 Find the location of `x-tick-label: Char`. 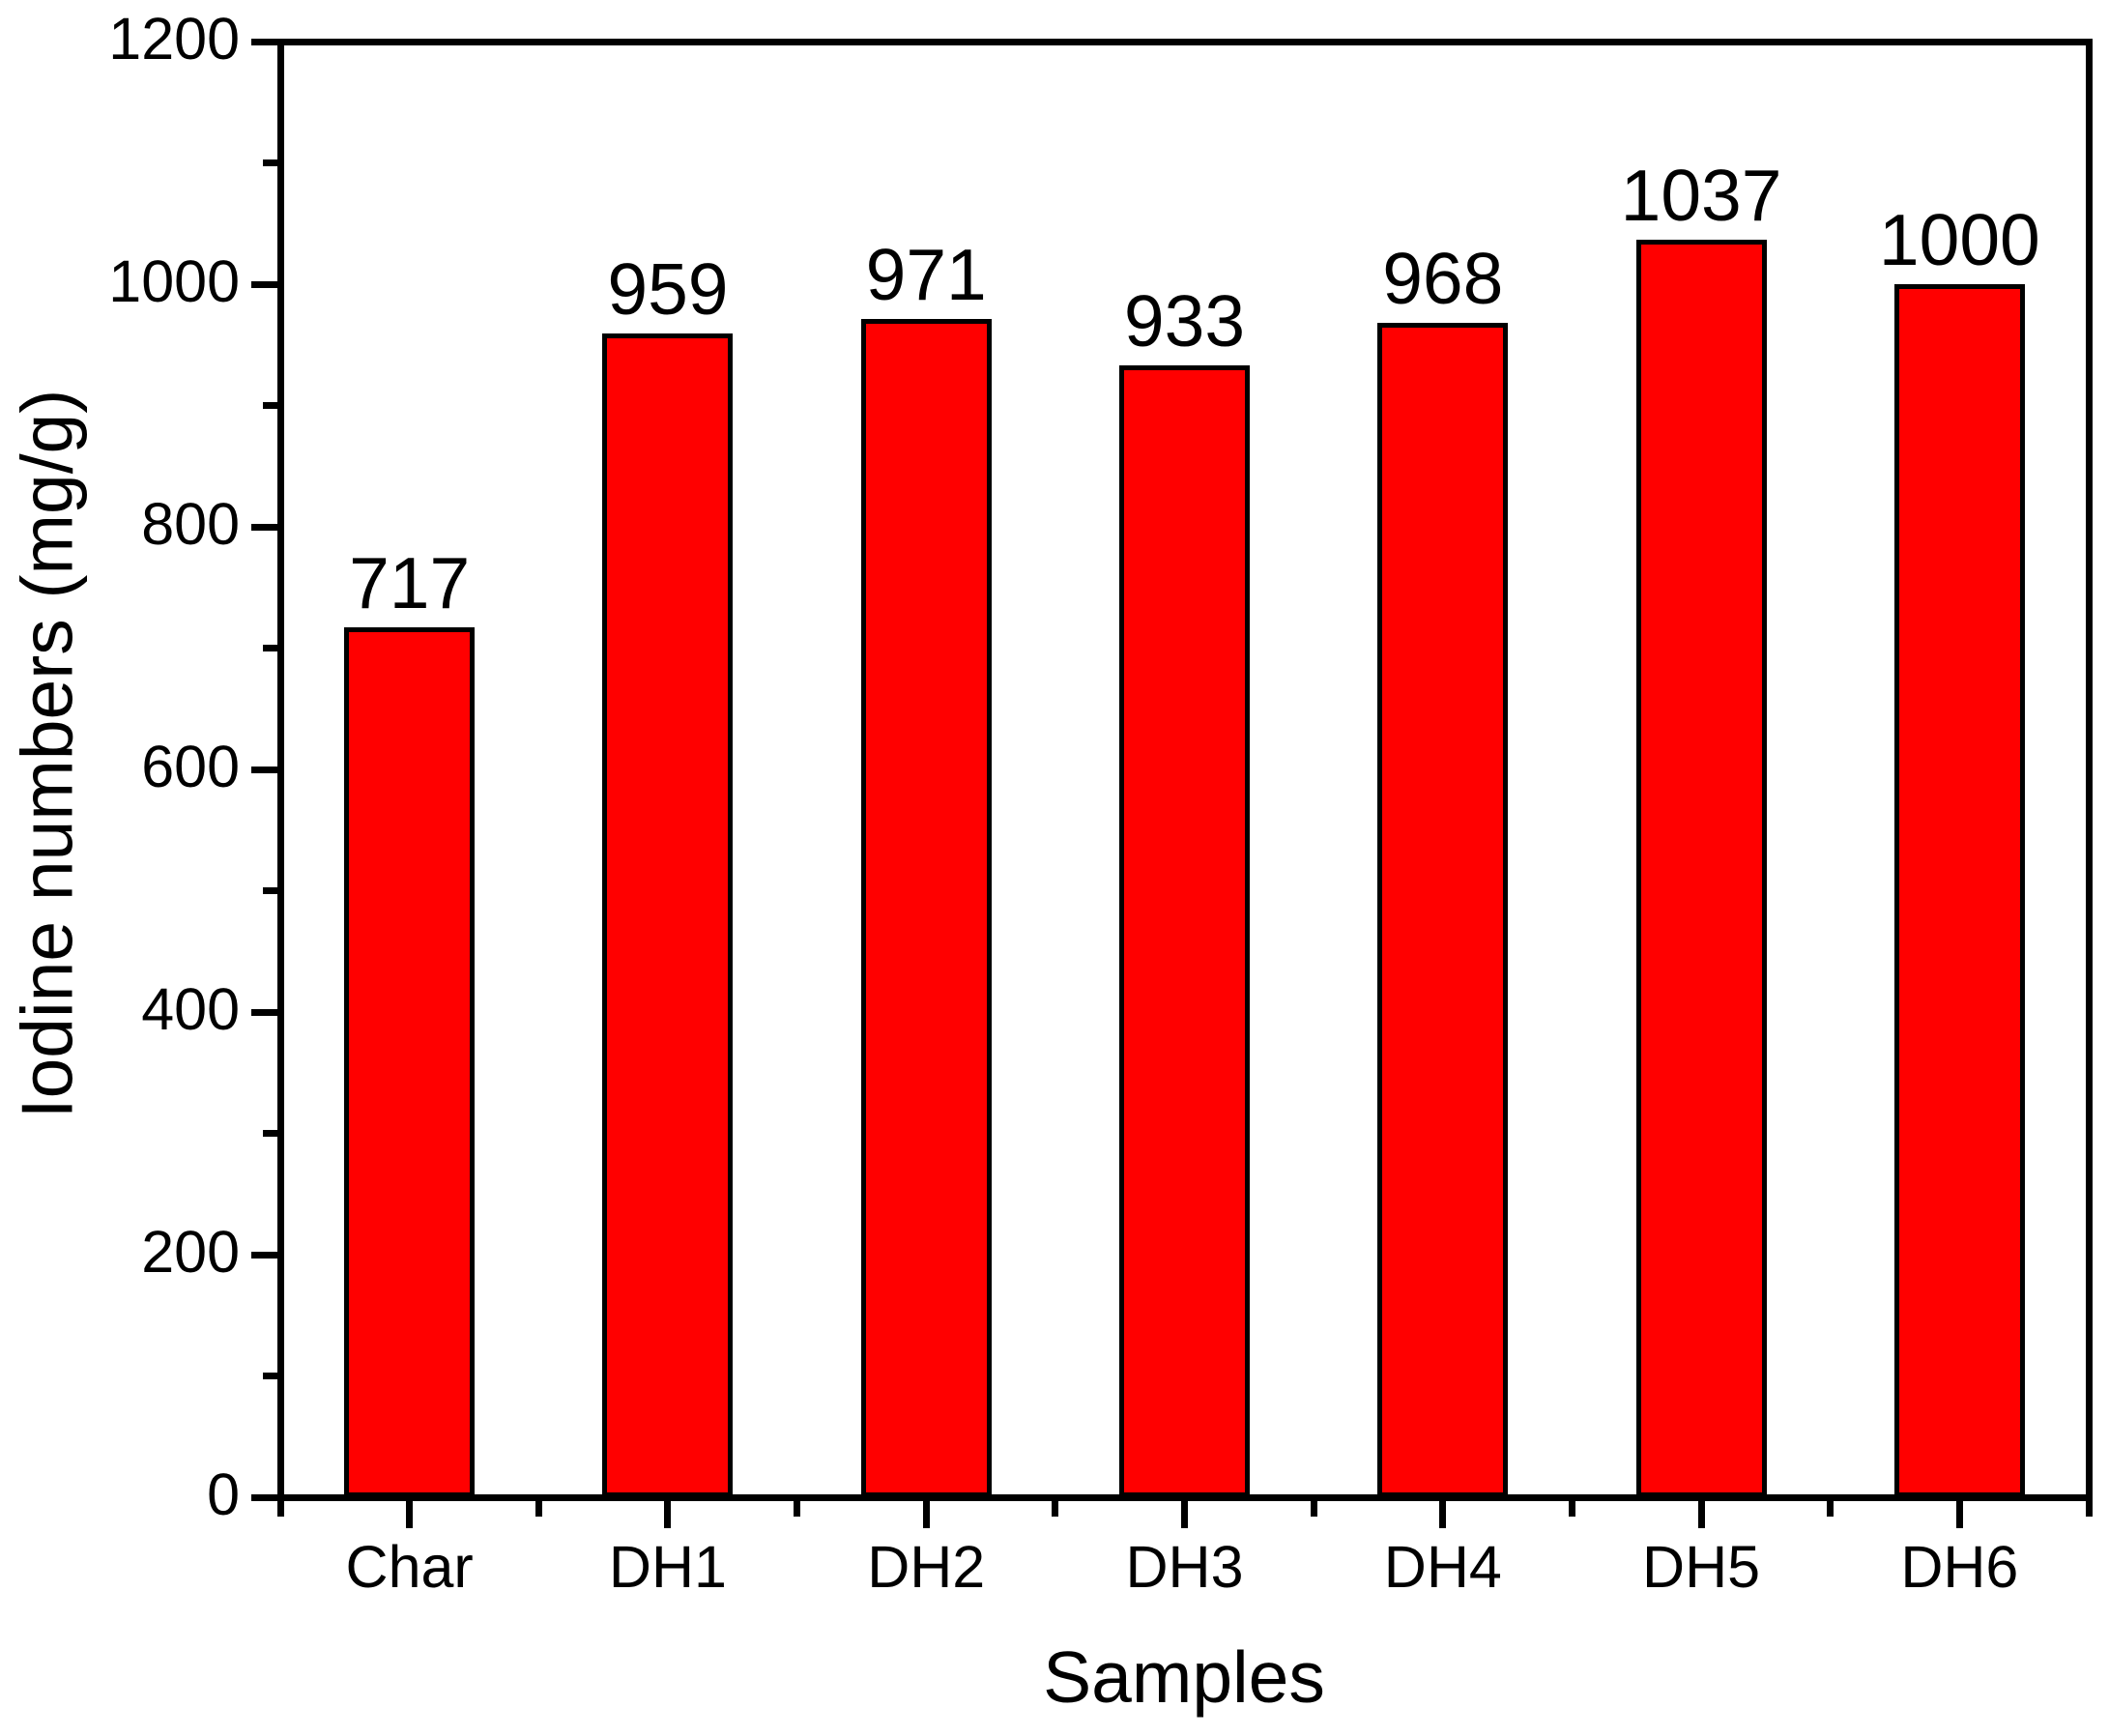

x-tick-label: Char is located at coordinates (409, 1567).